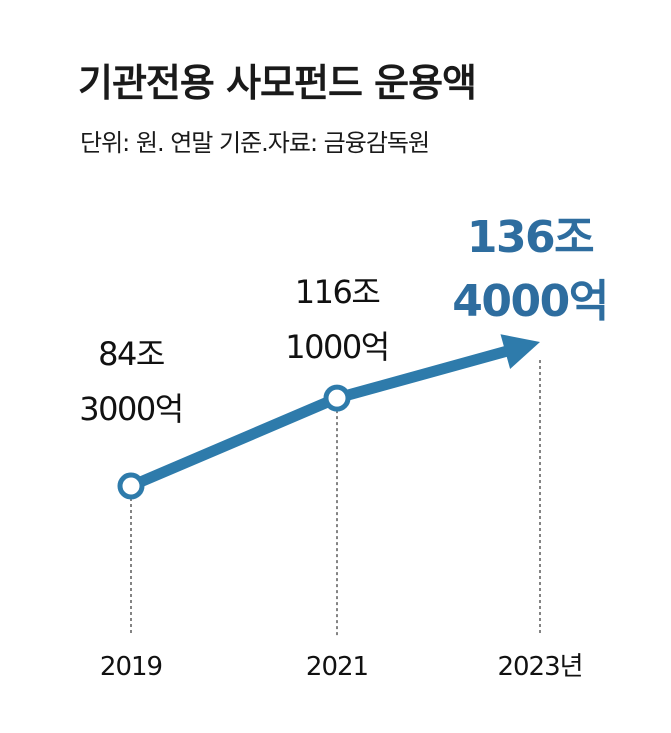 The image size is (671, 733). I want to click on chart-title: 기관전용 사모펀드 운용액, so click(277, 83).